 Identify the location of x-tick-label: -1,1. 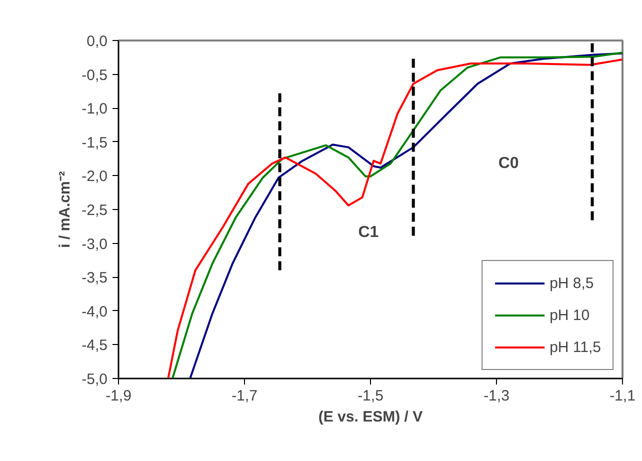
(623, 396).